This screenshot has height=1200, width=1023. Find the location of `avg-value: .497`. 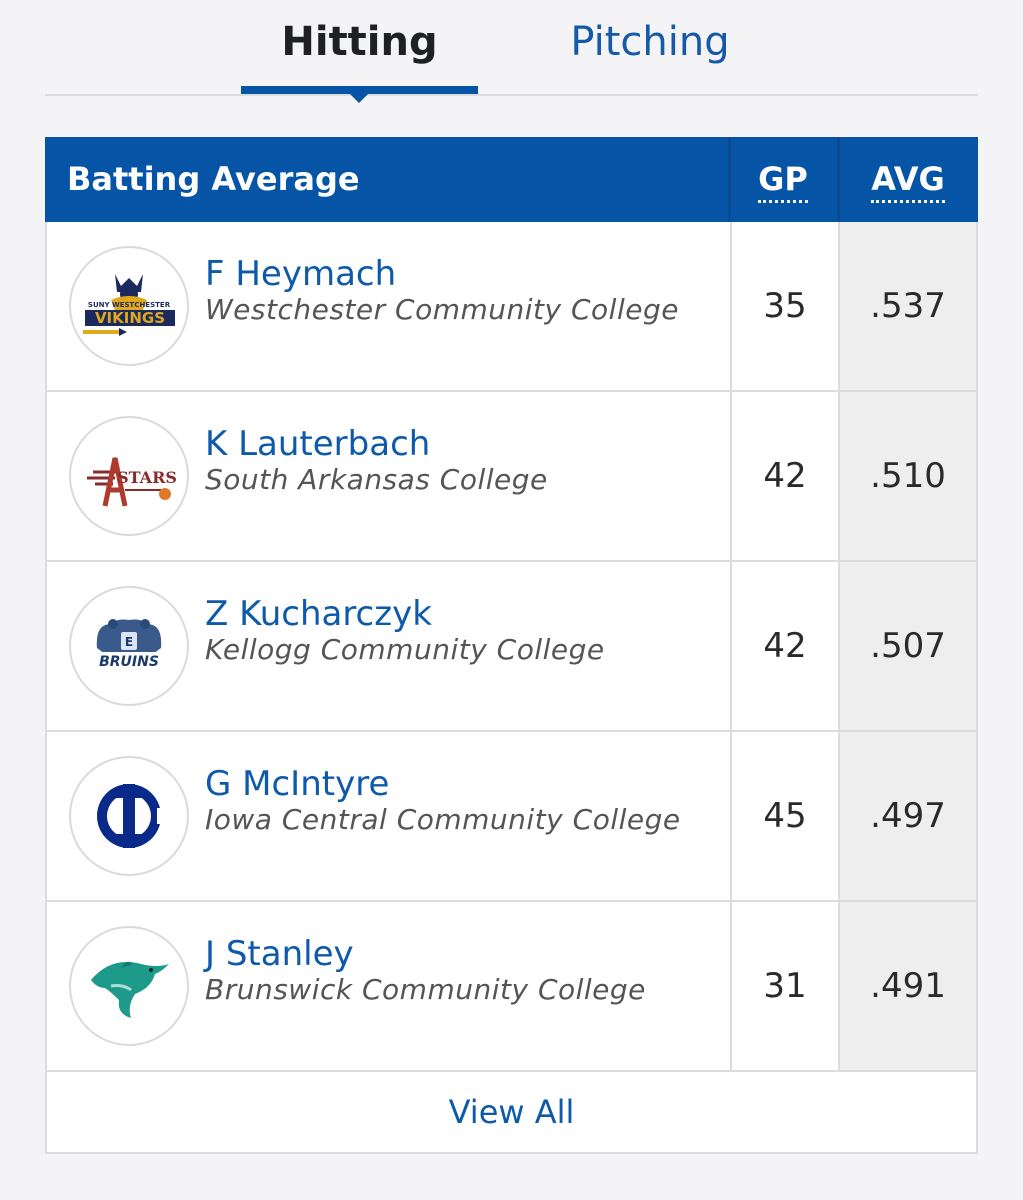

avg-value: .497 is located at coordinates (908, 816).